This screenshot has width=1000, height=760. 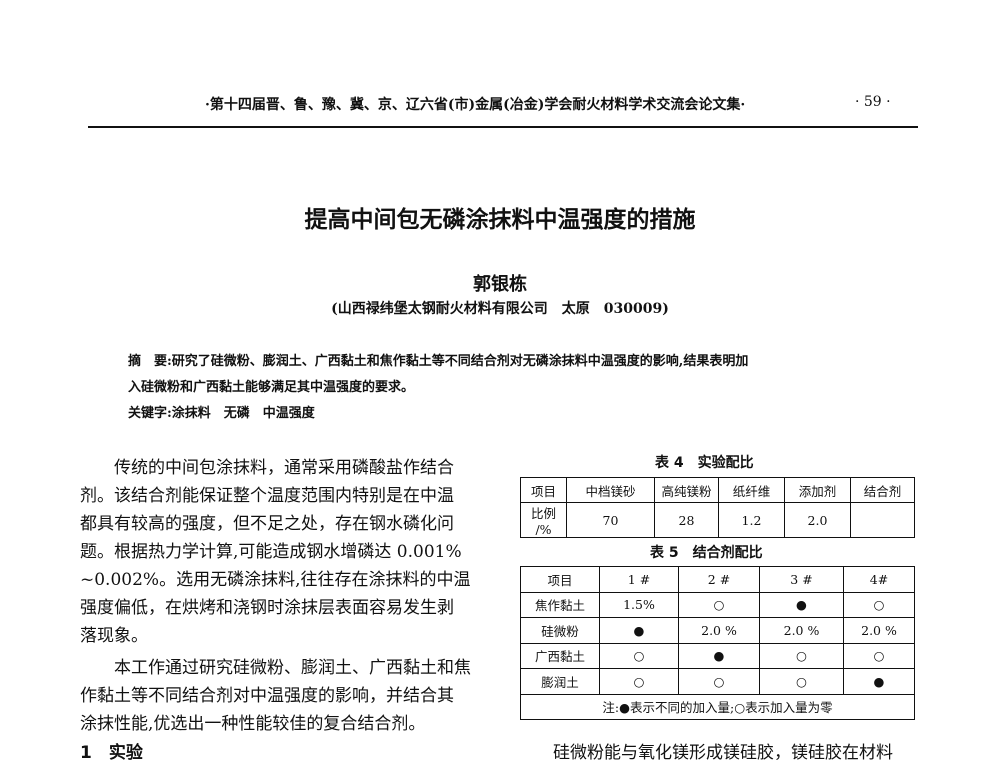 What do you see at coordinates (271, 552) in the screenshot?
I see `body-line: 题。根据热力学计算,可能造成钢水增磷达 0.001%` at bounding box center [271, 552].